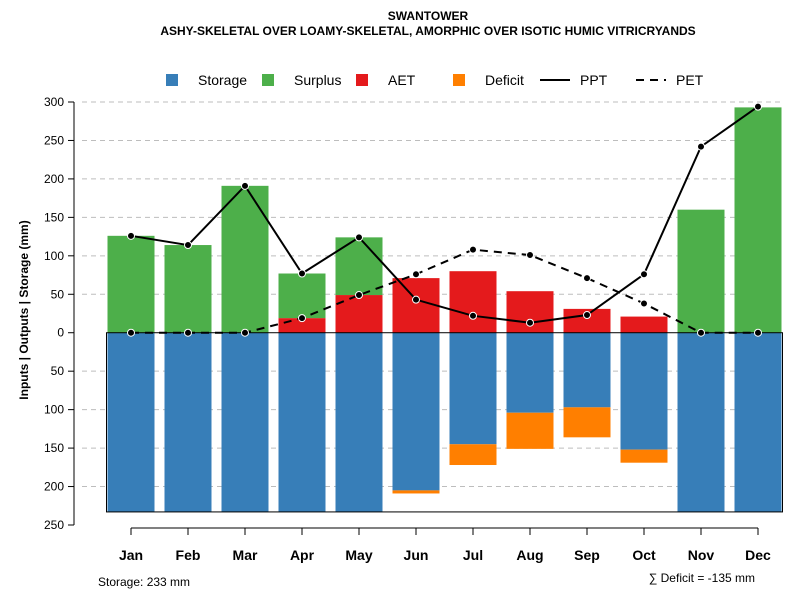 This screenshot has width=800, height=600. I want to click on bar-storage-aug, so click(530, 372).